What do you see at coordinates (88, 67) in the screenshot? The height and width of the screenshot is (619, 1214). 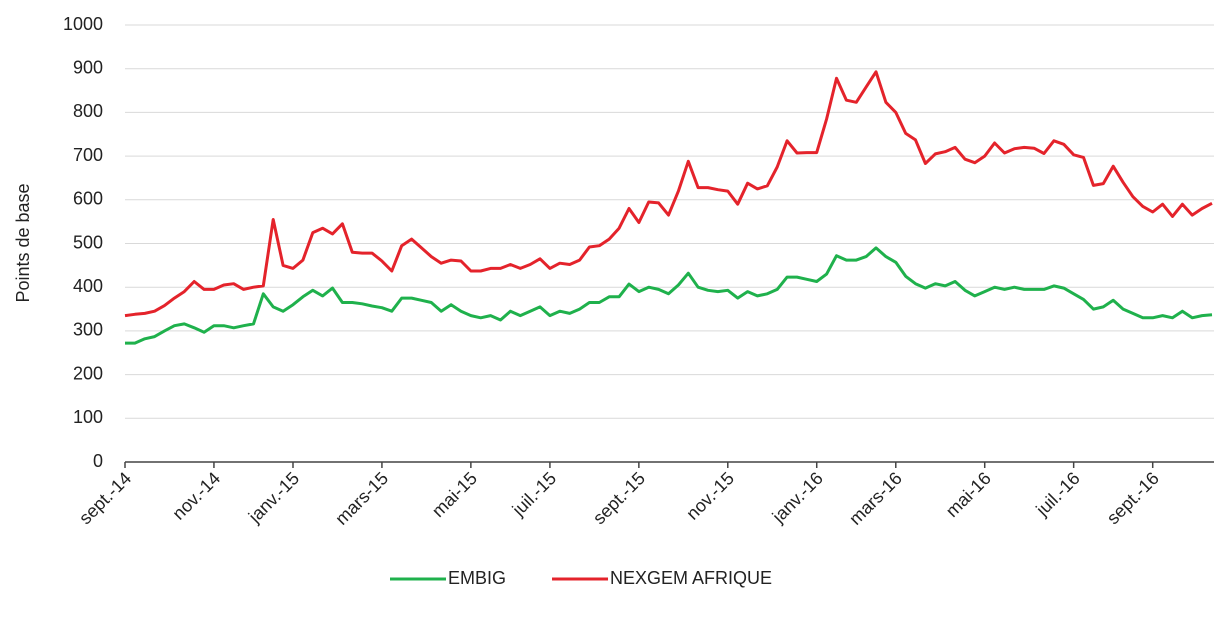 I see `y-tick-label: 900` at bounding box center [88, 67].